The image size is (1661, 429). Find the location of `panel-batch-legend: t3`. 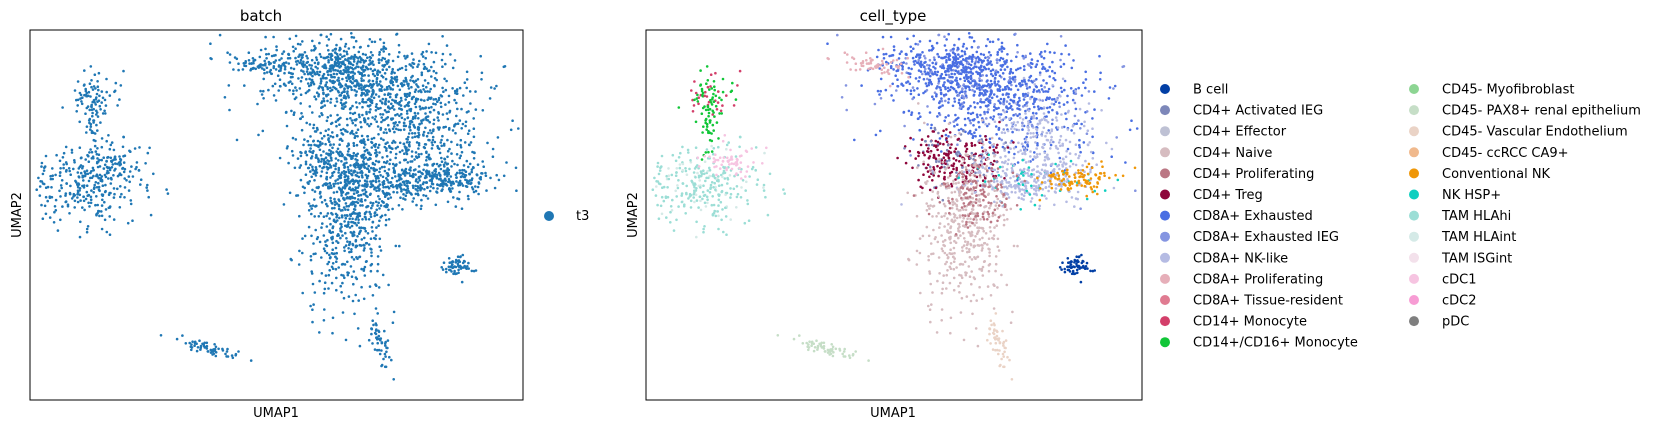

panel-batch-legend: t3 is located at coordinates (566, 216).